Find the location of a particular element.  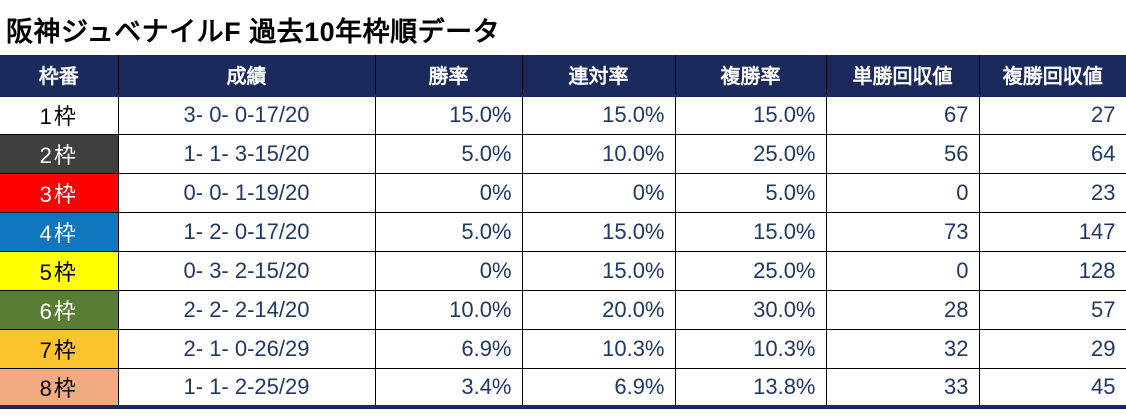

header-show-return: 複勝回収値 is located at coordinates (1052, 76).